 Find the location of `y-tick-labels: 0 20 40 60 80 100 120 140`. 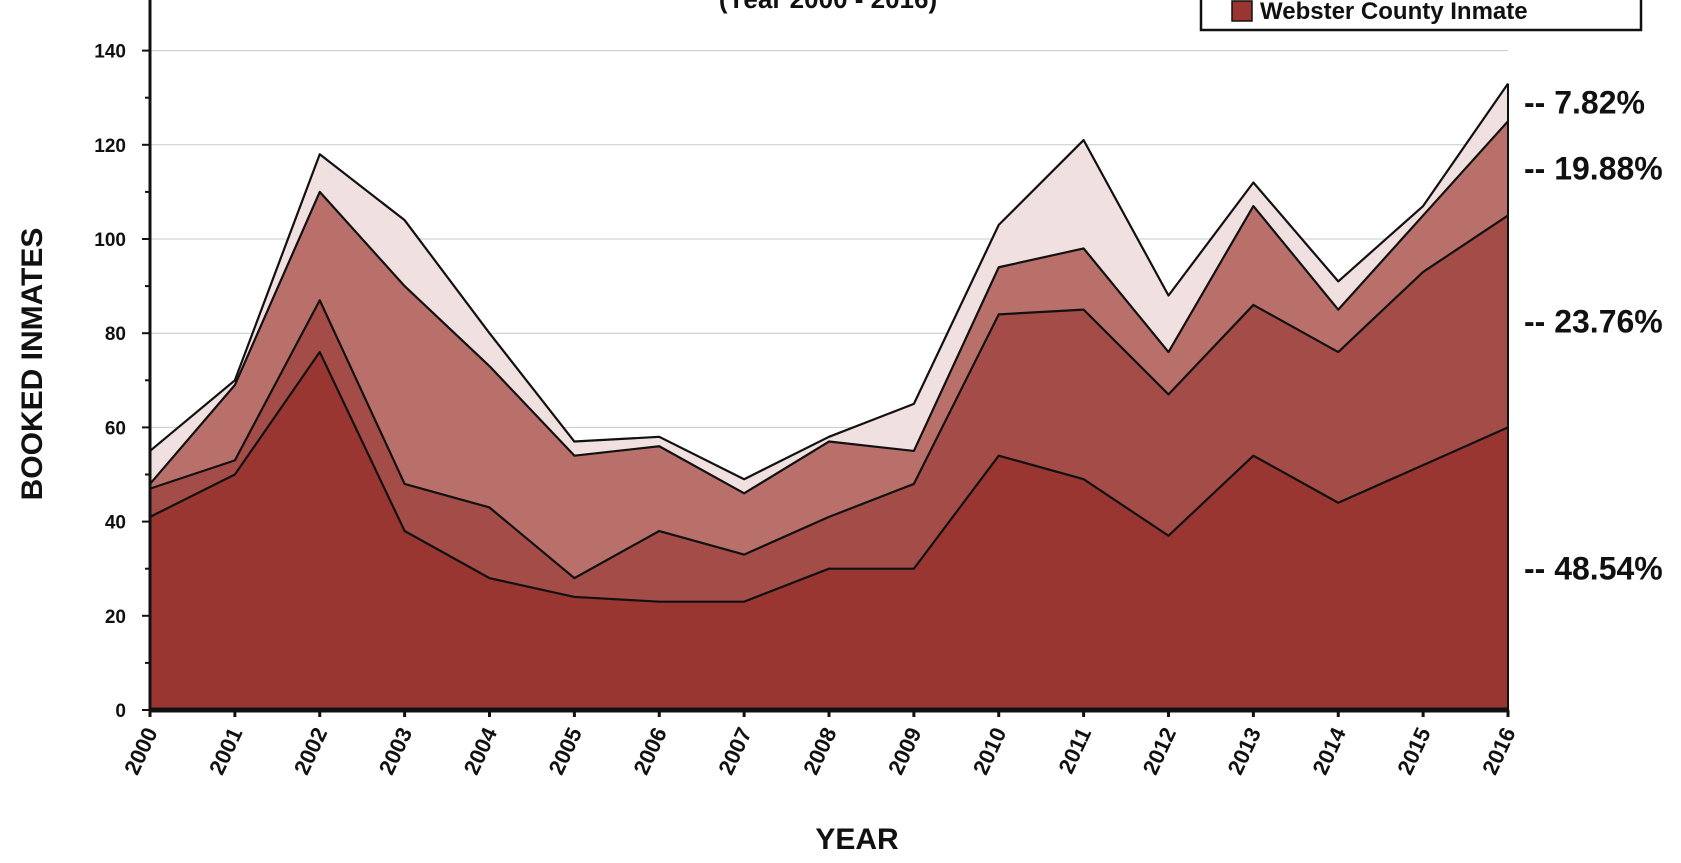

y-tick-labels: 0 20 40 60 80 100 120 140 is located at coordinates (110, 382).